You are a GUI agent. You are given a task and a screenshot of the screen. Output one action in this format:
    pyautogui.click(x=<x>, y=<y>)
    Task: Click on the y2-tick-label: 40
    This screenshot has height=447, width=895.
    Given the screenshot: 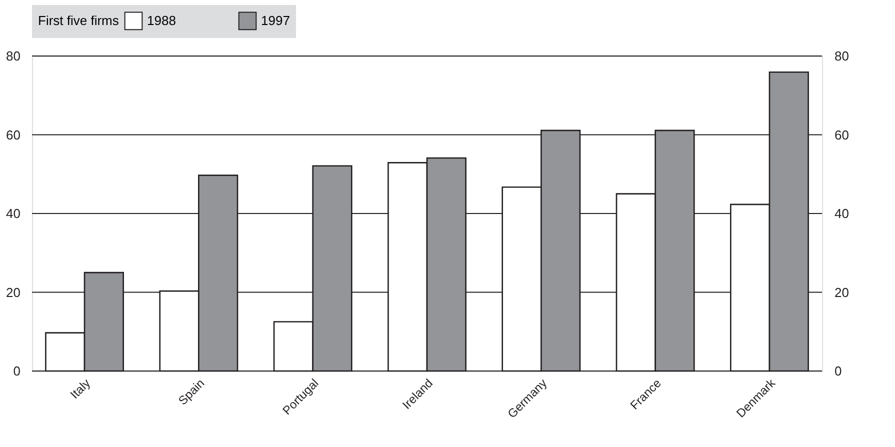 What is the action you would take?
    pyautogui.click(x=841, y=213)
    